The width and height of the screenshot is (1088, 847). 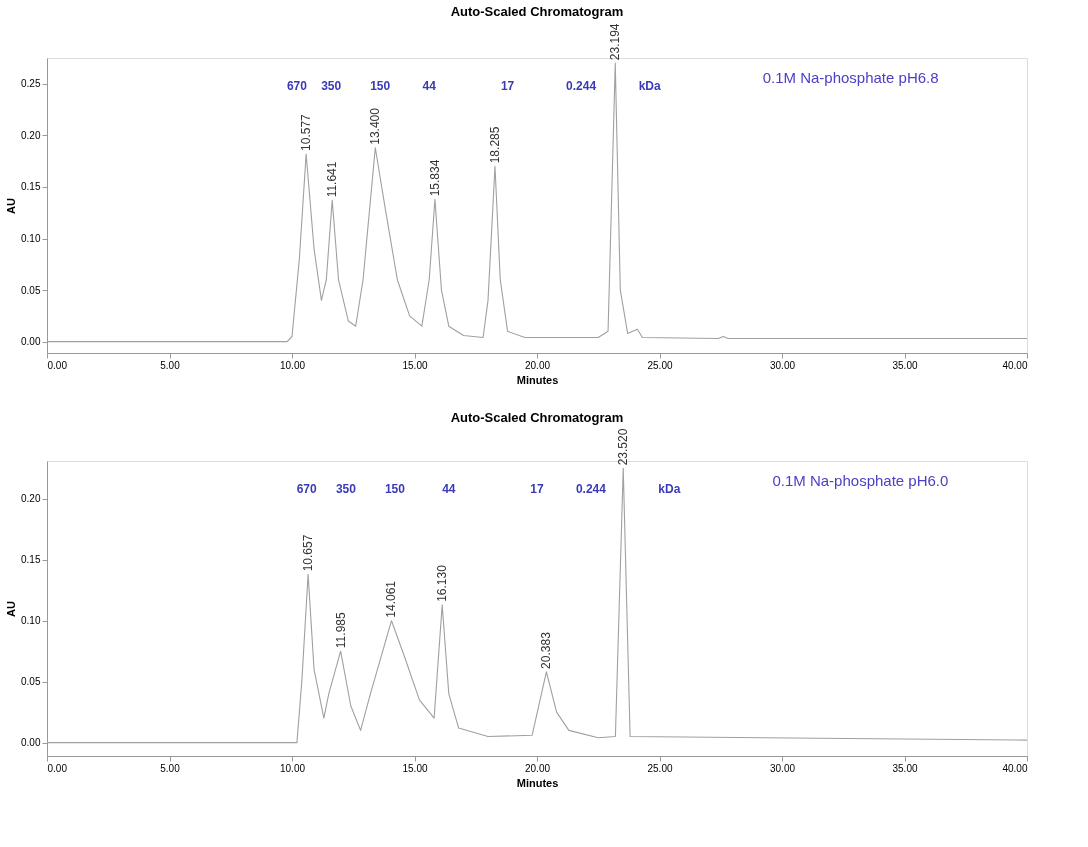 What do you see at coordinates (615, 42) in the screenshot?
I see `annotation: 23.194` at bounding box center [615, 42].